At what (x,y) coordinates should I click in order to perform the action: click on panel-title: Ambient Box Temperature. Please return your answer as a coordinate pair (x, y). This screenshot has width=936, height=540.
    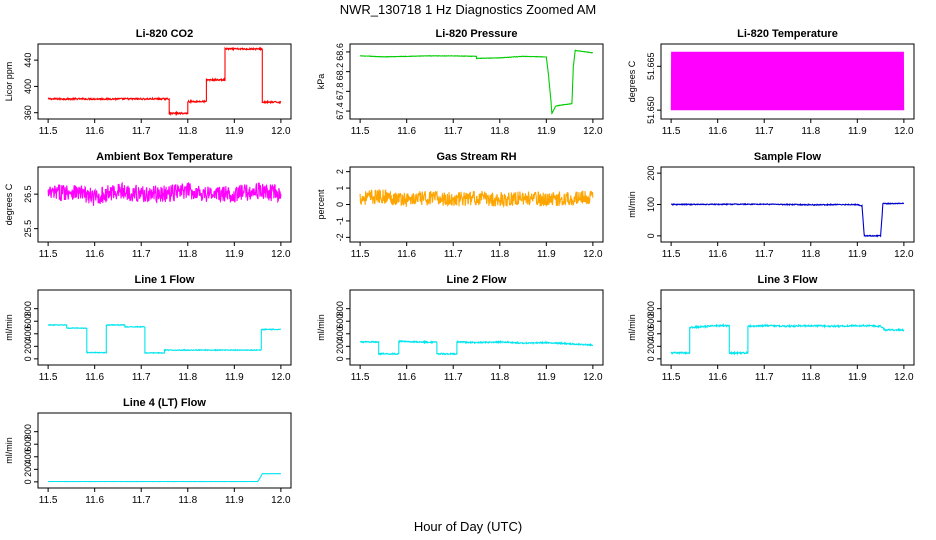
    Looking at the image, I should click on (164, 157).